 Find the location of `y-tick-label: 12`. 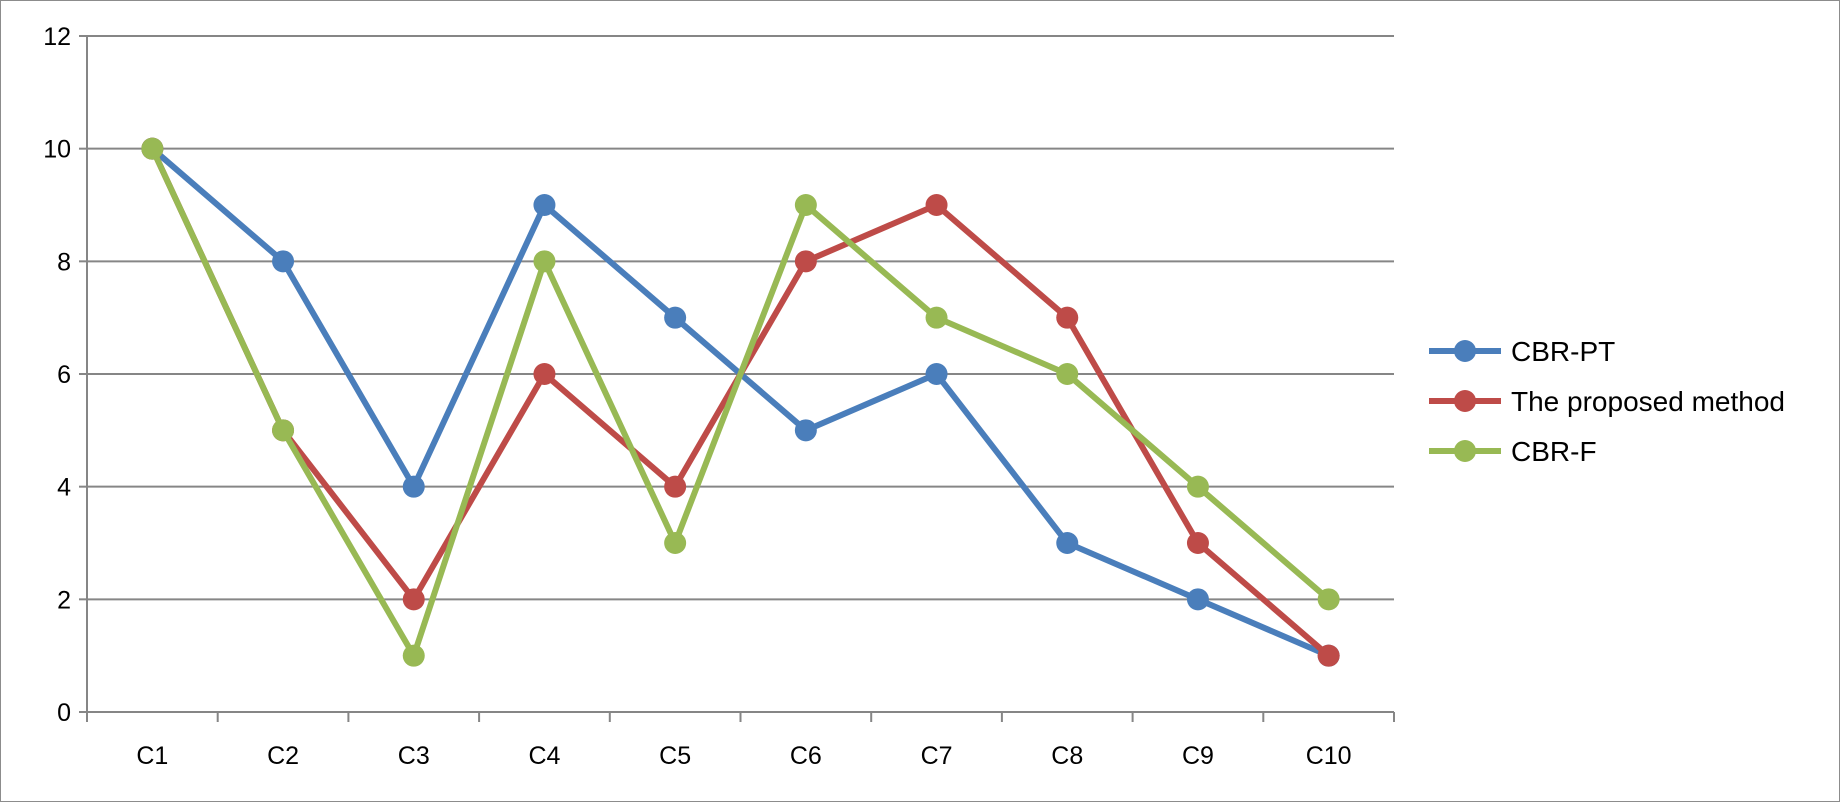

y-tick-label: 12 is located at coordinates (57, 37).